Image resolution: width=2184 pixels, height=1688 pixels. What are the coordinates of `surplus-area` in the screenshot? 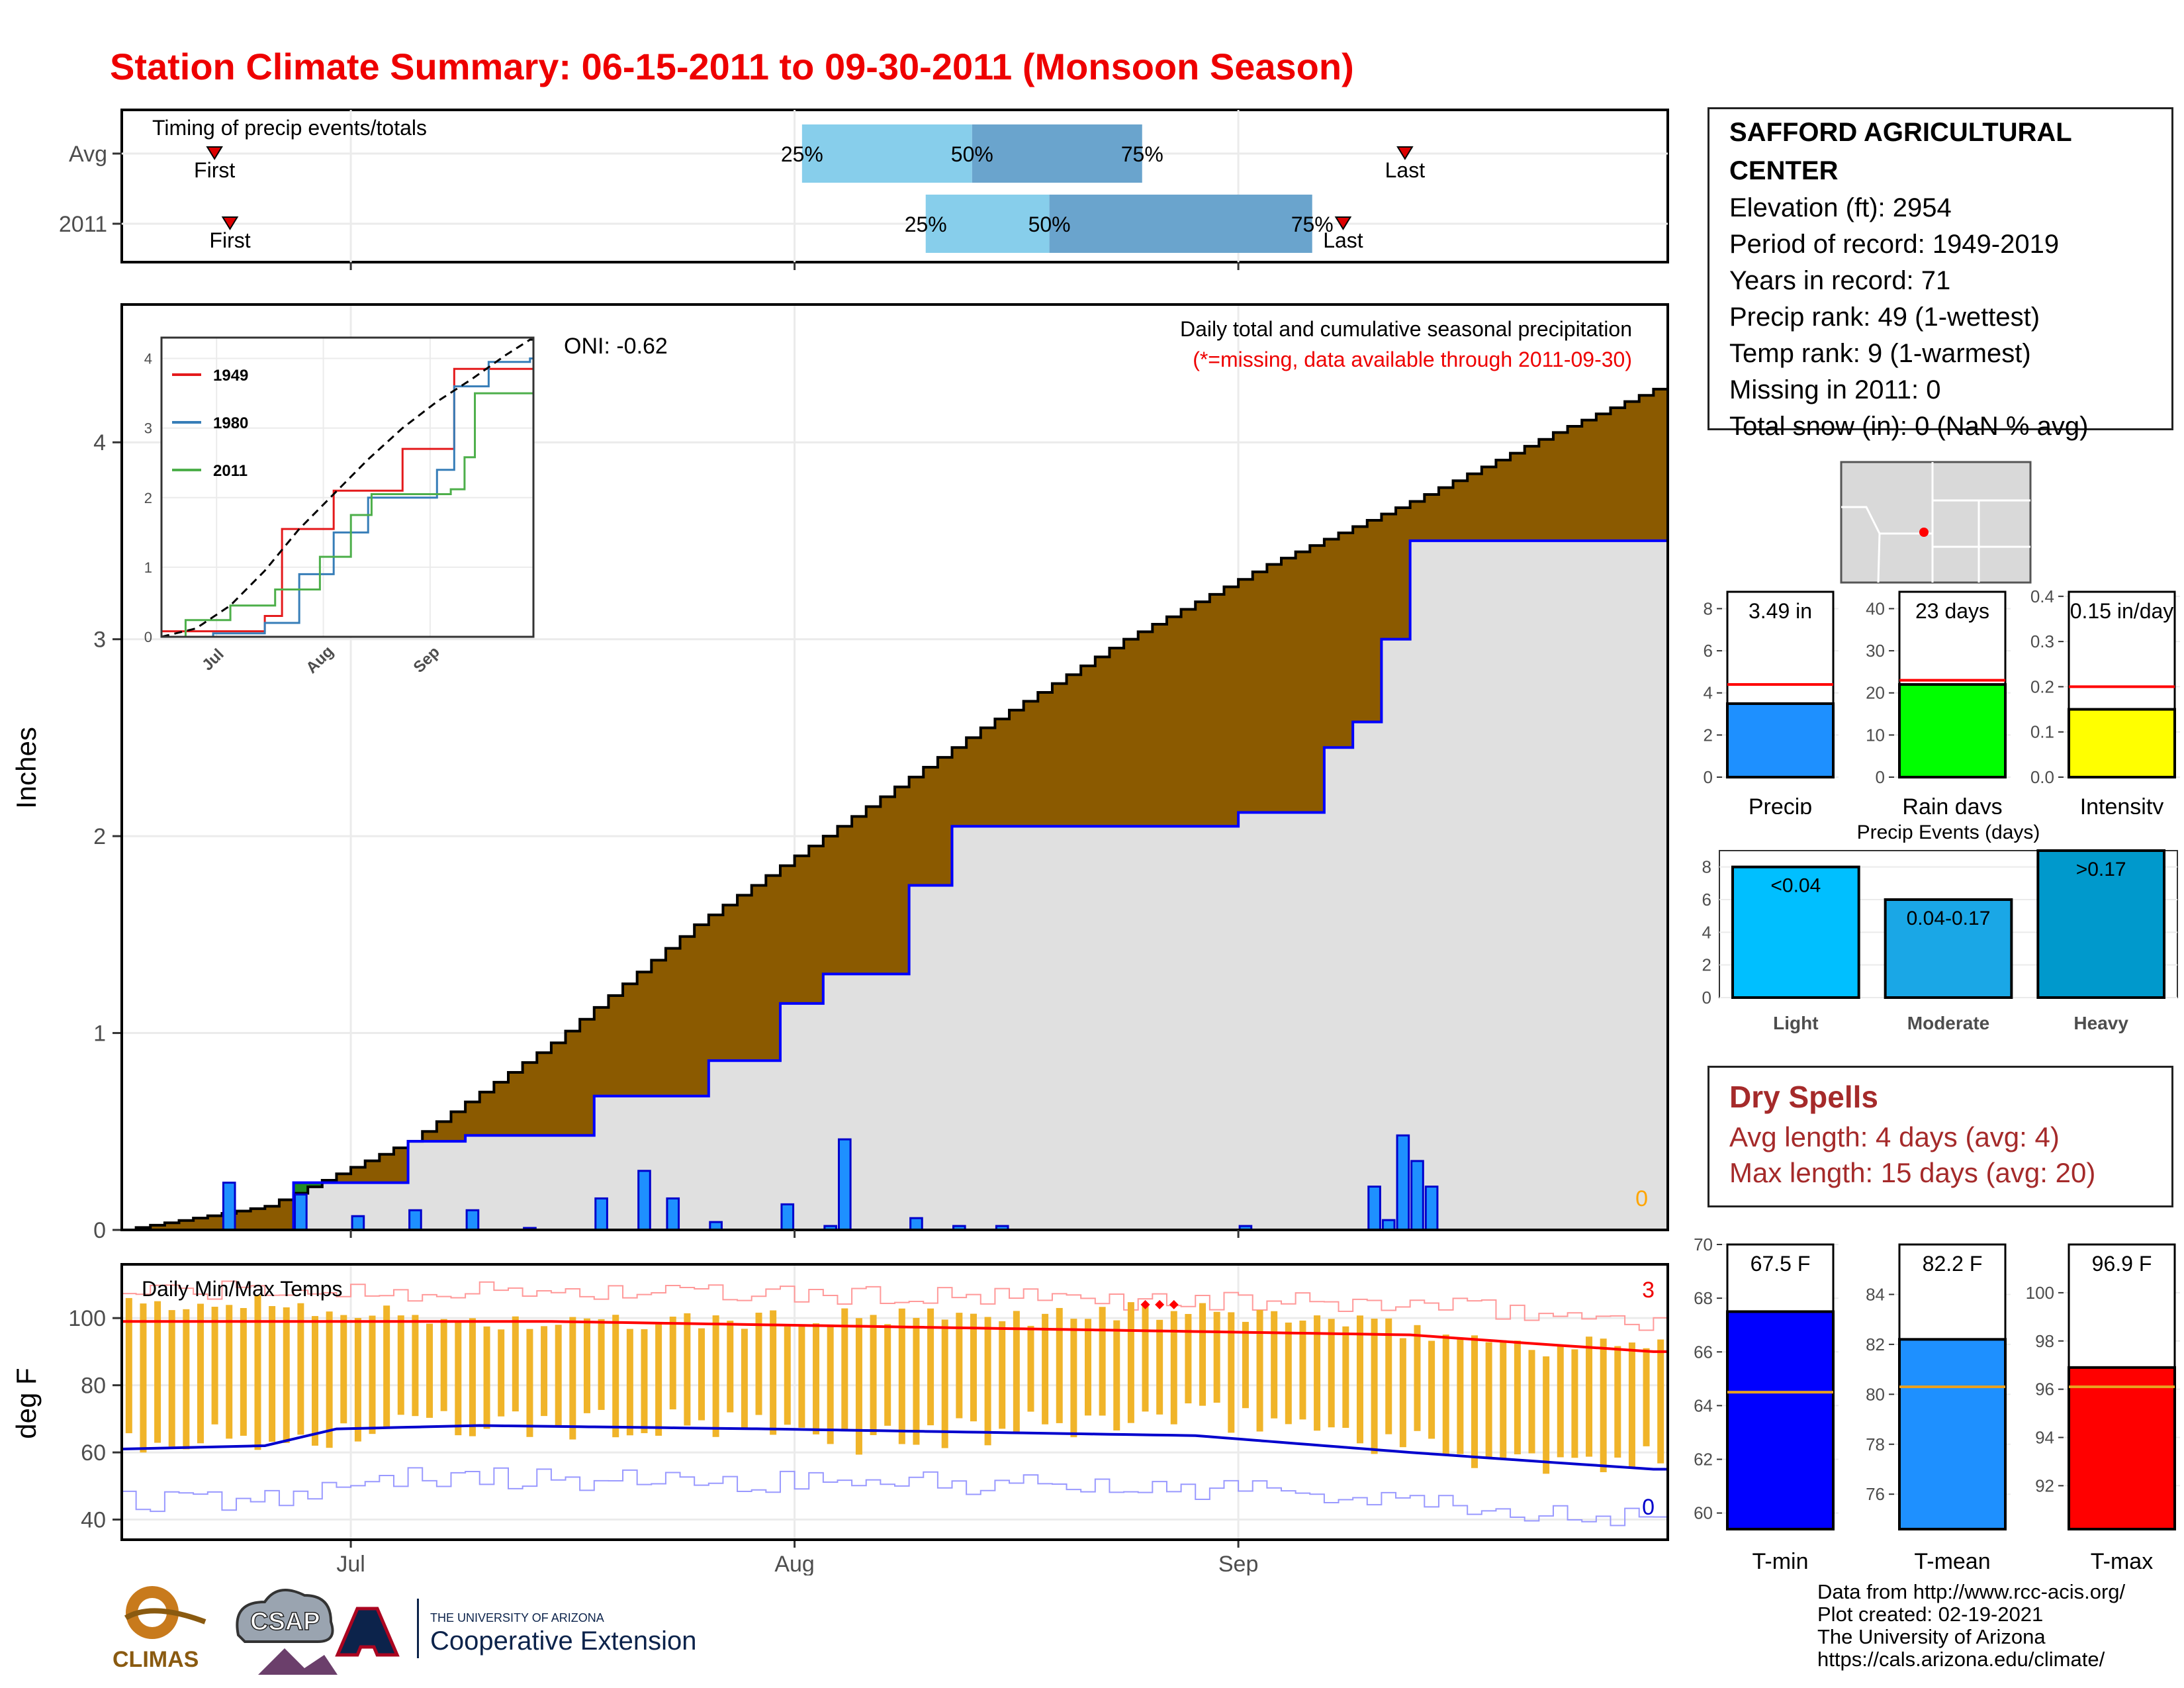 It's located at (315, 1184).